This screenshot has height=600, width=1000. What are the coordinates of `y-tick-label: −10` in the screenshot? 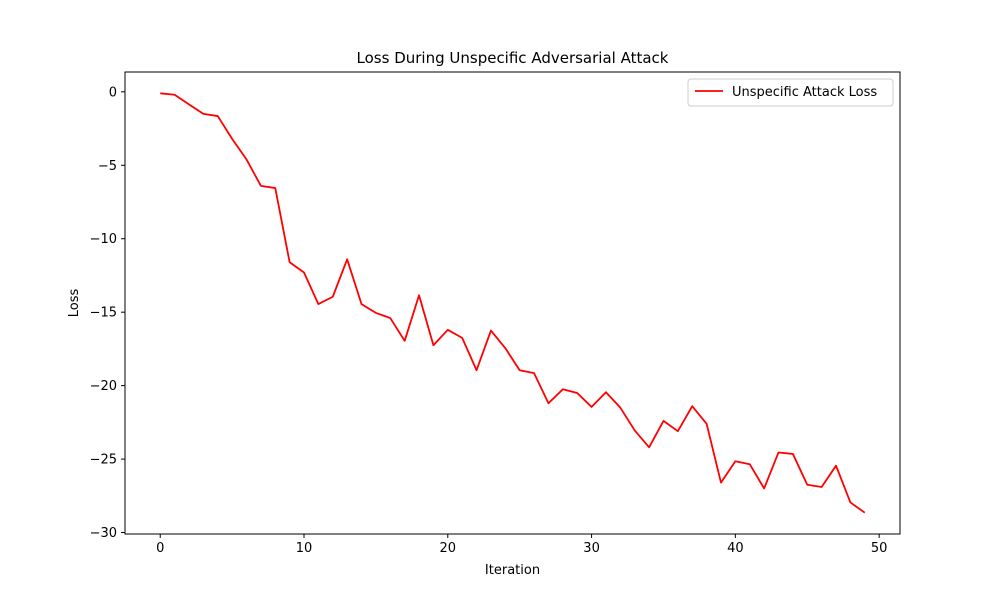 It's located at (103, 239).